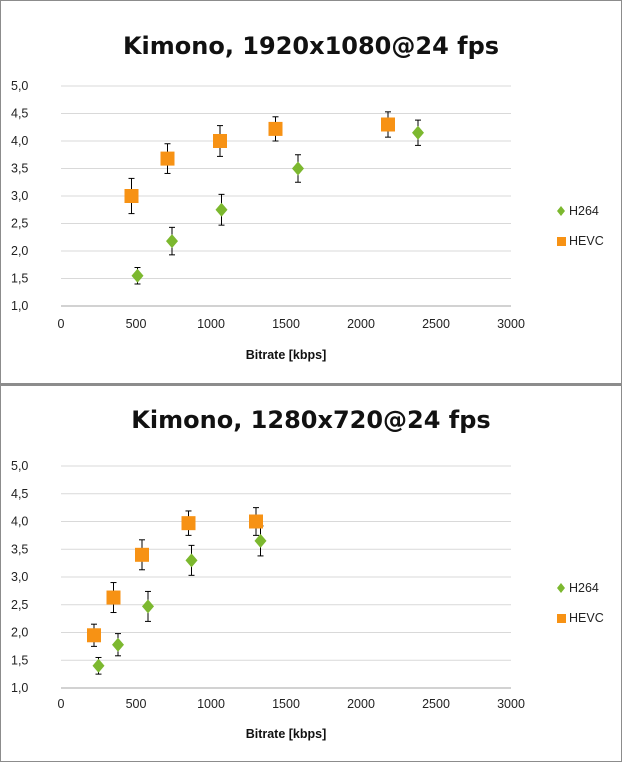 The width and height of the screenshot is (625, 762). Describe the element at coordinates (311, 46) in the screenshot. I see `chart-title: Kimono, 1920x1080@24 fps` at that location.